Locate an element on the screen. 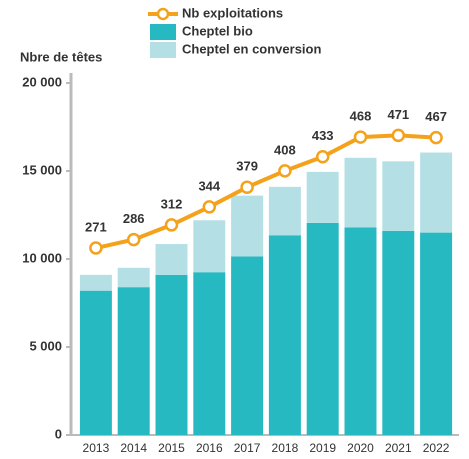  data-label: 468 is located at coordinates (361, 116).